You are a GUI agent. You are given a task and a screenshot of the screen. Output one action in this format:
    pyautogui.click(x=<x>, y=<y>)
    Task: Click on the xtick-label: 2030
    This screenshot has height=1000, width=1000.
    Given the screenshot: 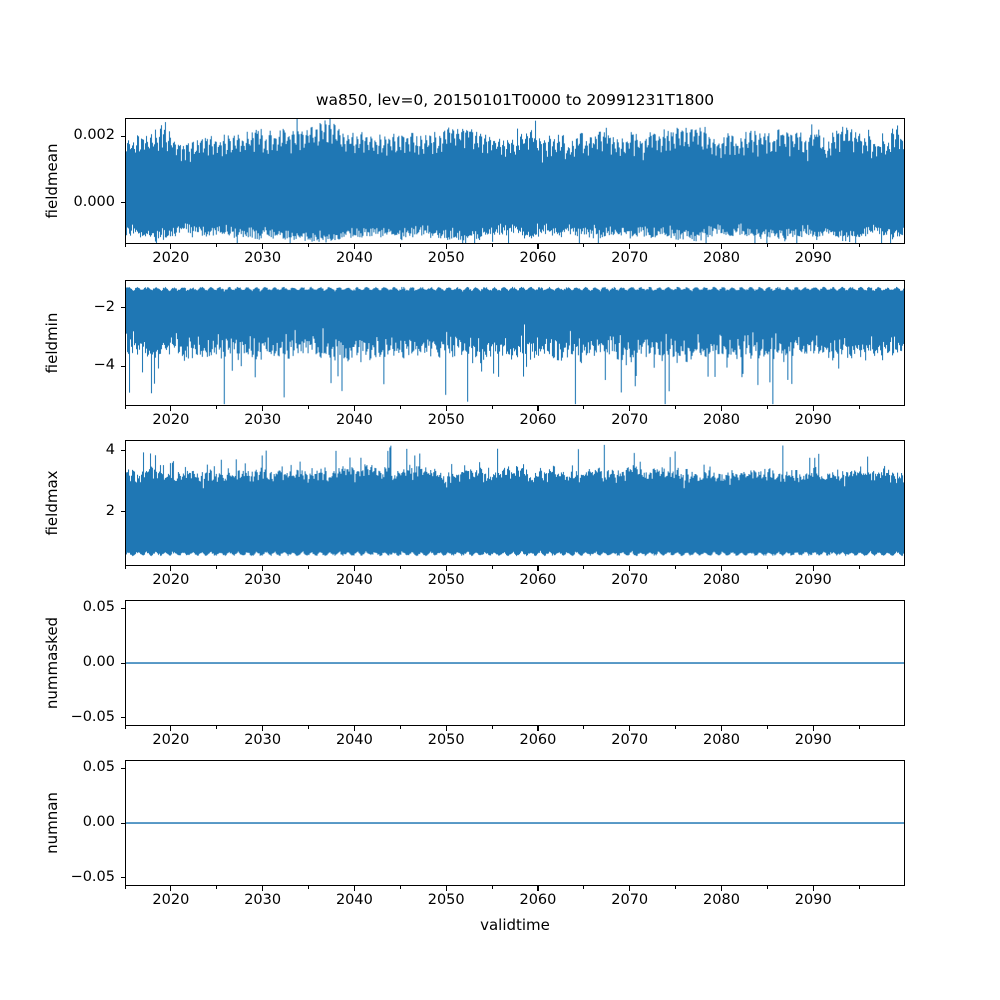 What is the action you would take?
    pyautogui.click(x=263, y=258)
    